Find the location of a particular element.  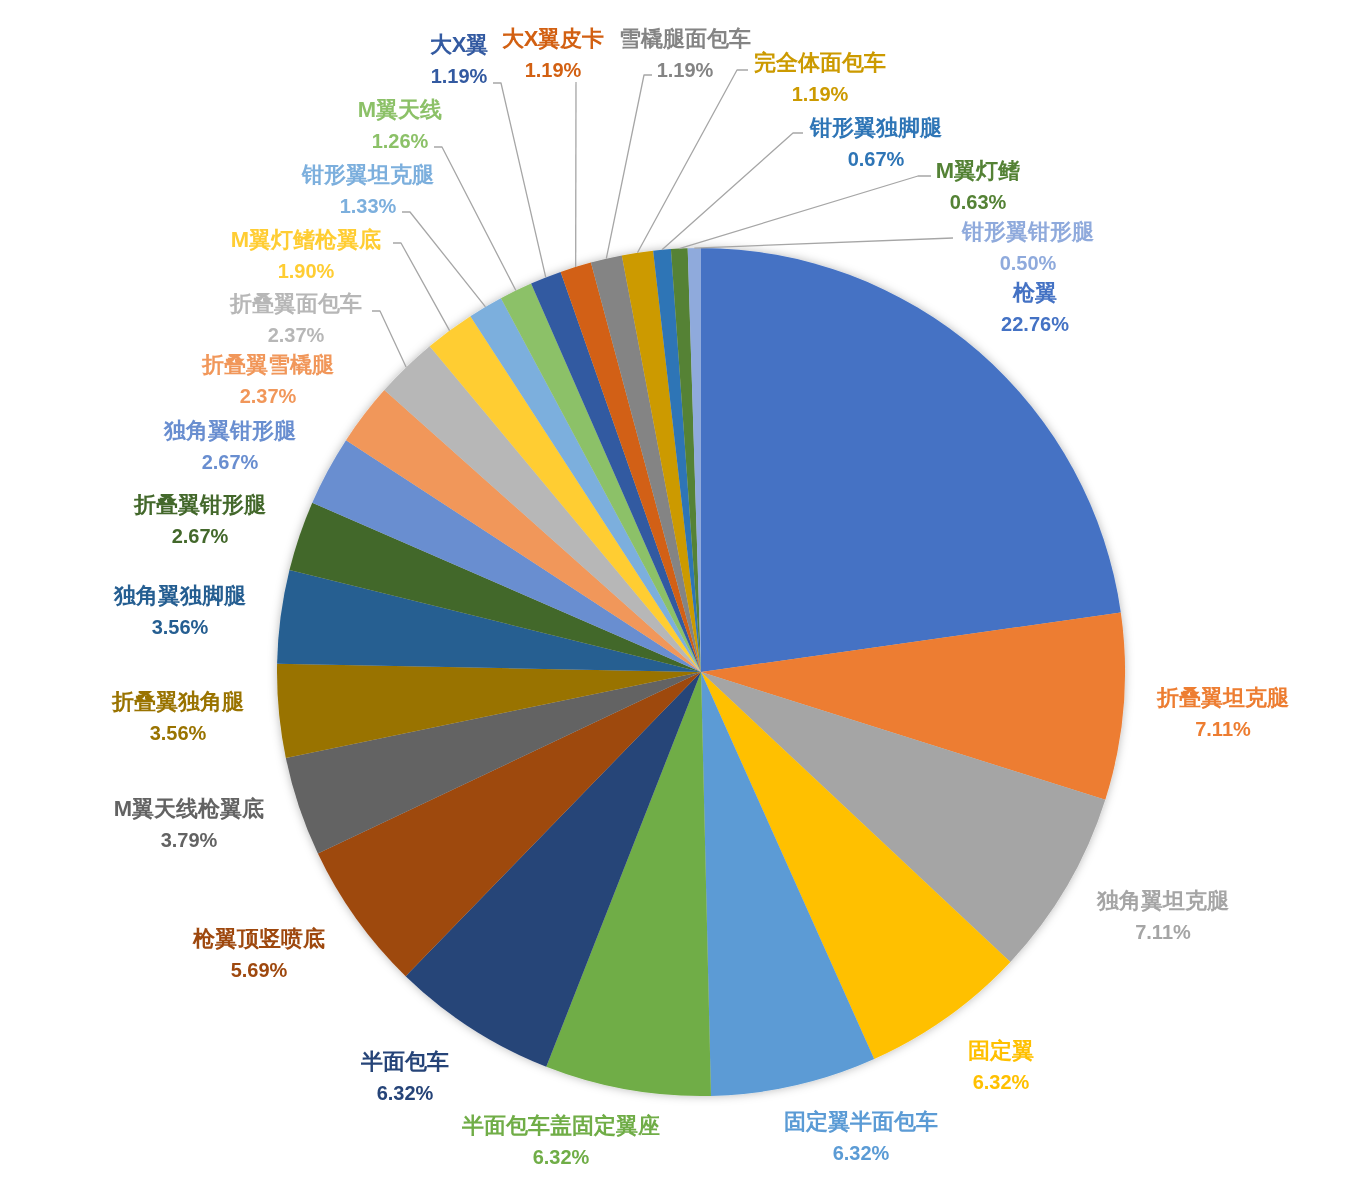

slice-label: 枪翼 is located at coordinates (1034, 292).